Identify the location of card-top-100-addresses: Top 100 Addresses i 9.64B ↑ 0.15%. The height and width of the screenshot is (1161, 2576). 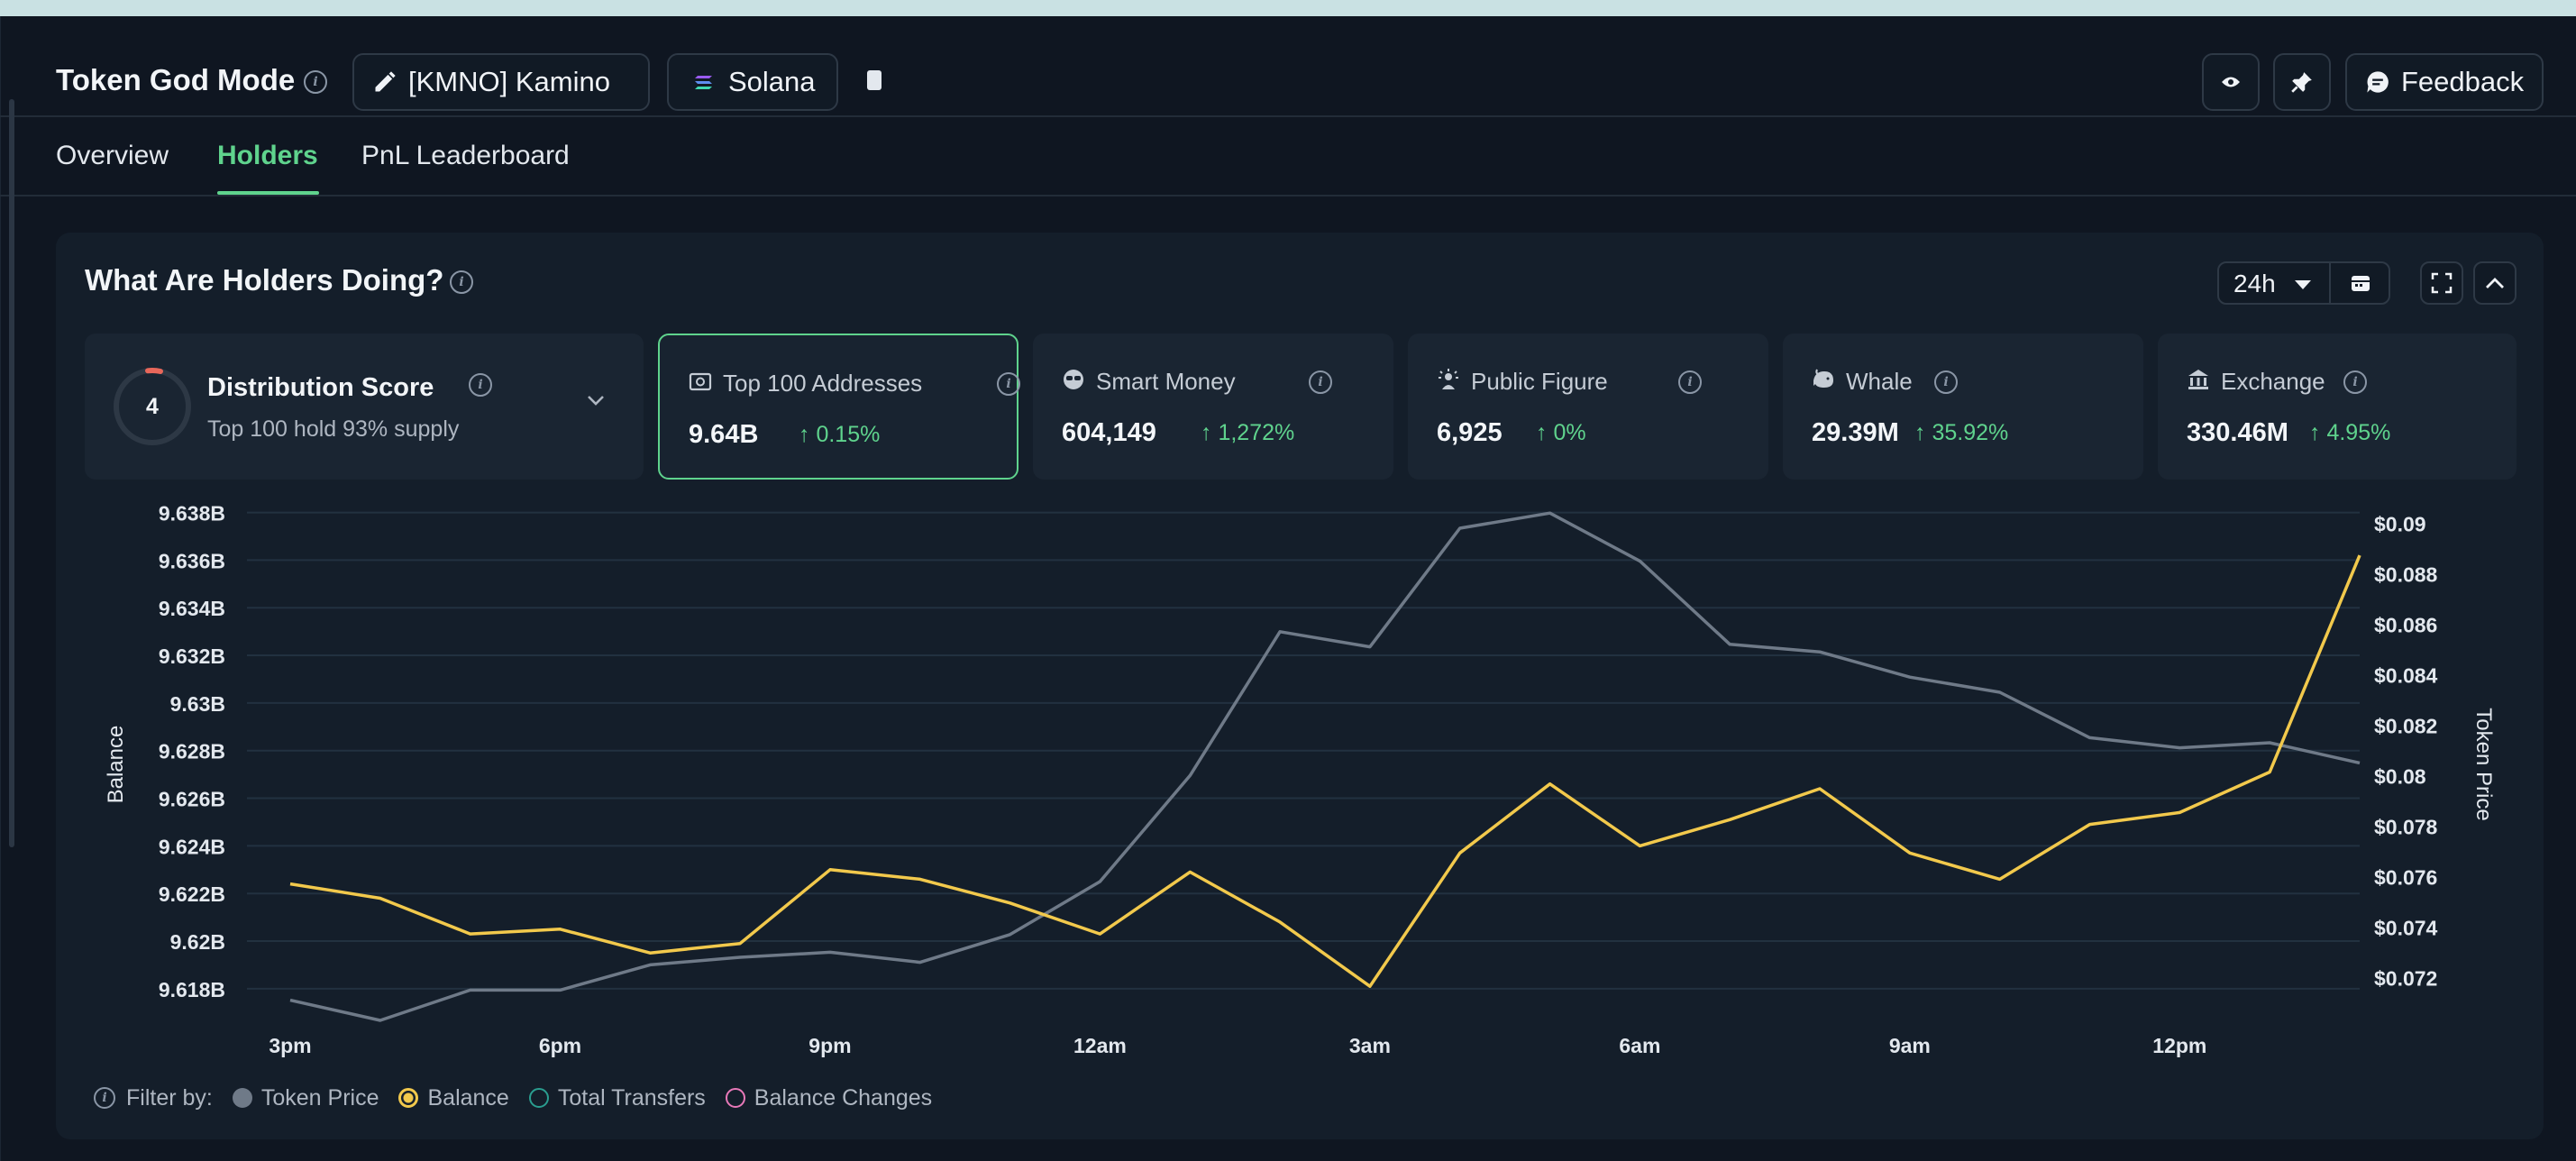
(839, 407).